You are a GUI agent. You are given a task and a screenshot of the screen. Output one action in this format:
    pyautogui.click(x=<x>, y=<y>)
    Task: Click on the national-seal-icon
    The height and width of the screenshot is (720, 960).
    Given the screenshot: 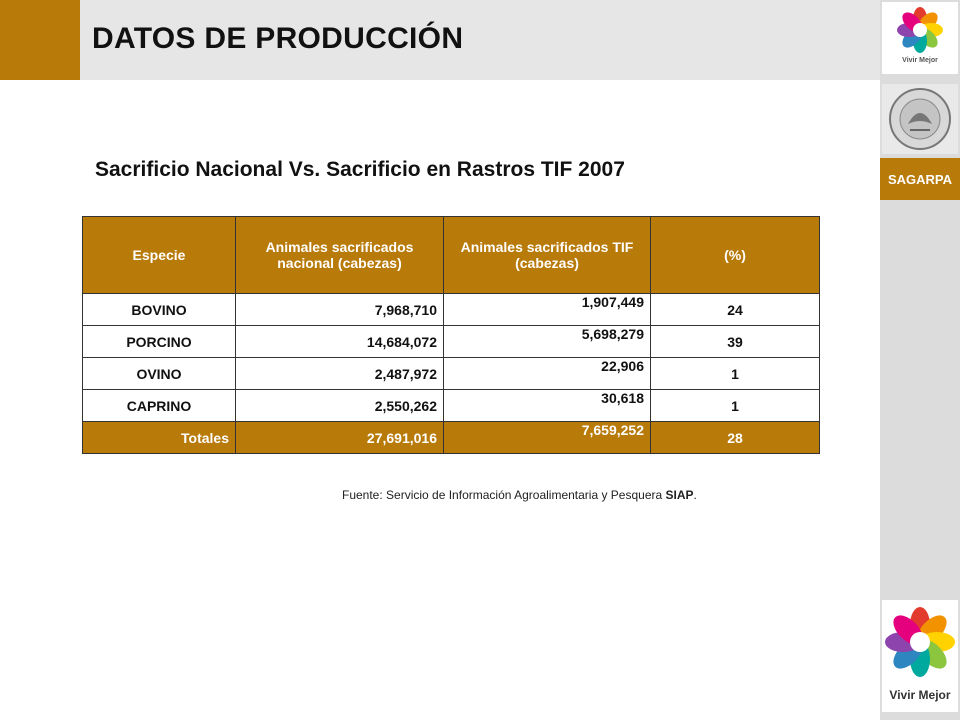 What is the action you would take?
    pyautogui.click(x=920, y=119)
    